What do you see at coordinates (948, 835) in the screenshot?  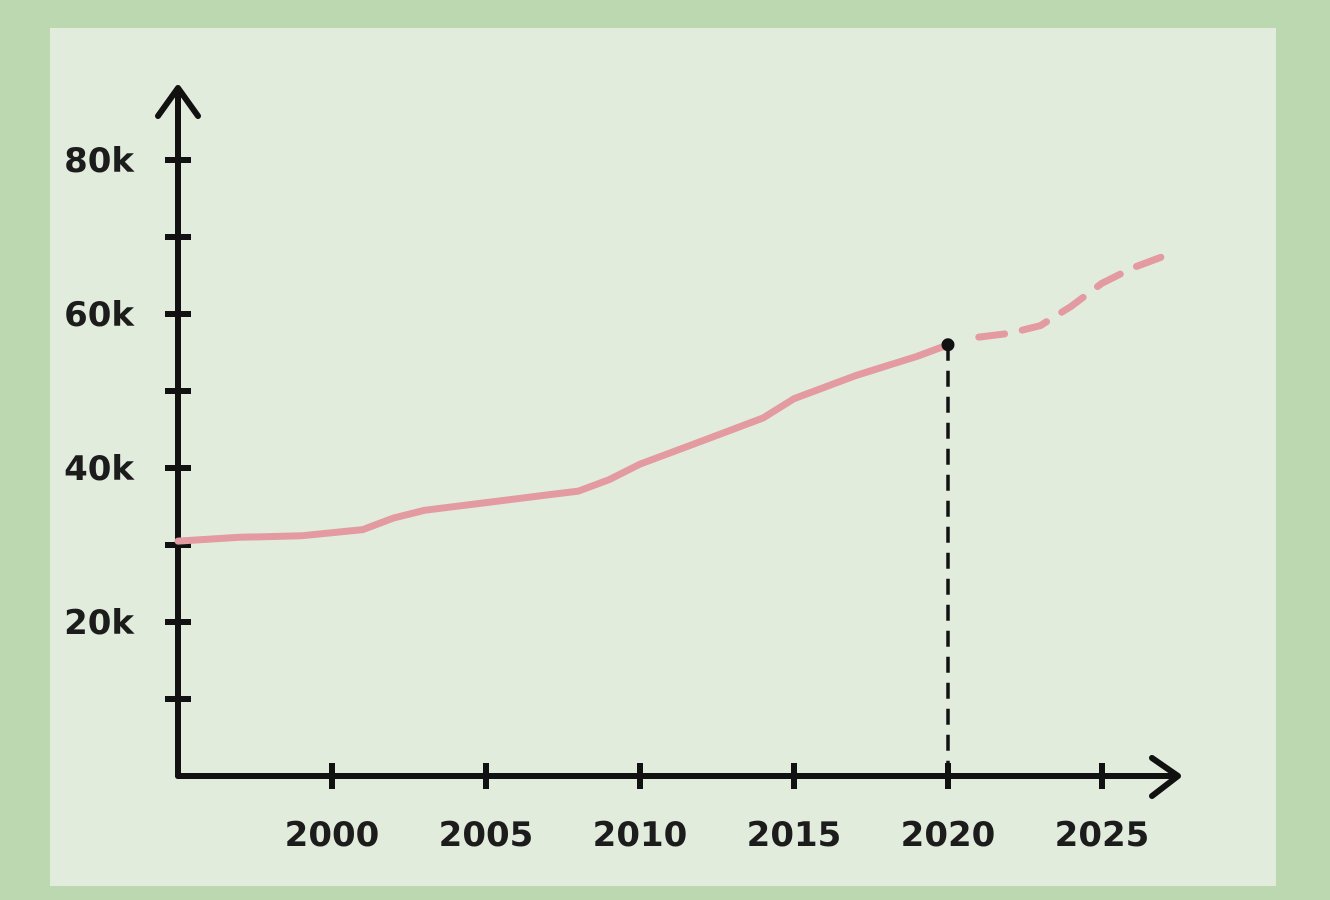 I see `x-tick-label: 2020` at bounding box center [948, 835].